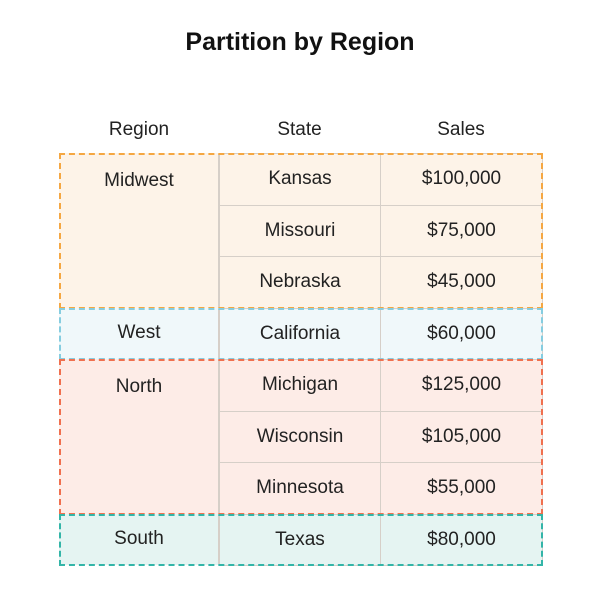  I want to click on sales-cell: $105,000, so click(461, 436).